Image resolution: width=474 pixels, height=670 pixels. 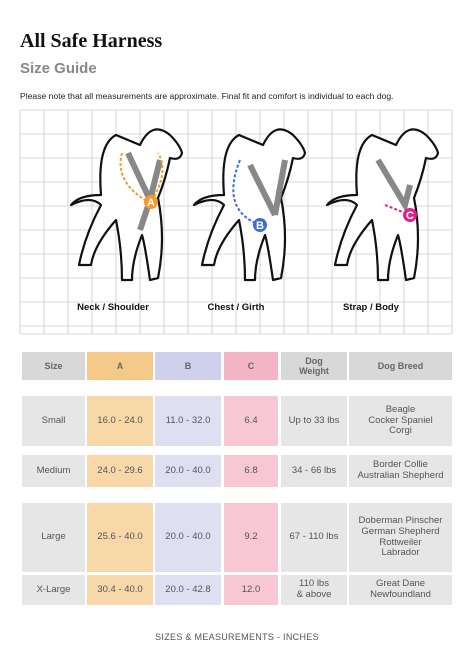 I want to click on cell: 9.2, so click(x=251, y=537).